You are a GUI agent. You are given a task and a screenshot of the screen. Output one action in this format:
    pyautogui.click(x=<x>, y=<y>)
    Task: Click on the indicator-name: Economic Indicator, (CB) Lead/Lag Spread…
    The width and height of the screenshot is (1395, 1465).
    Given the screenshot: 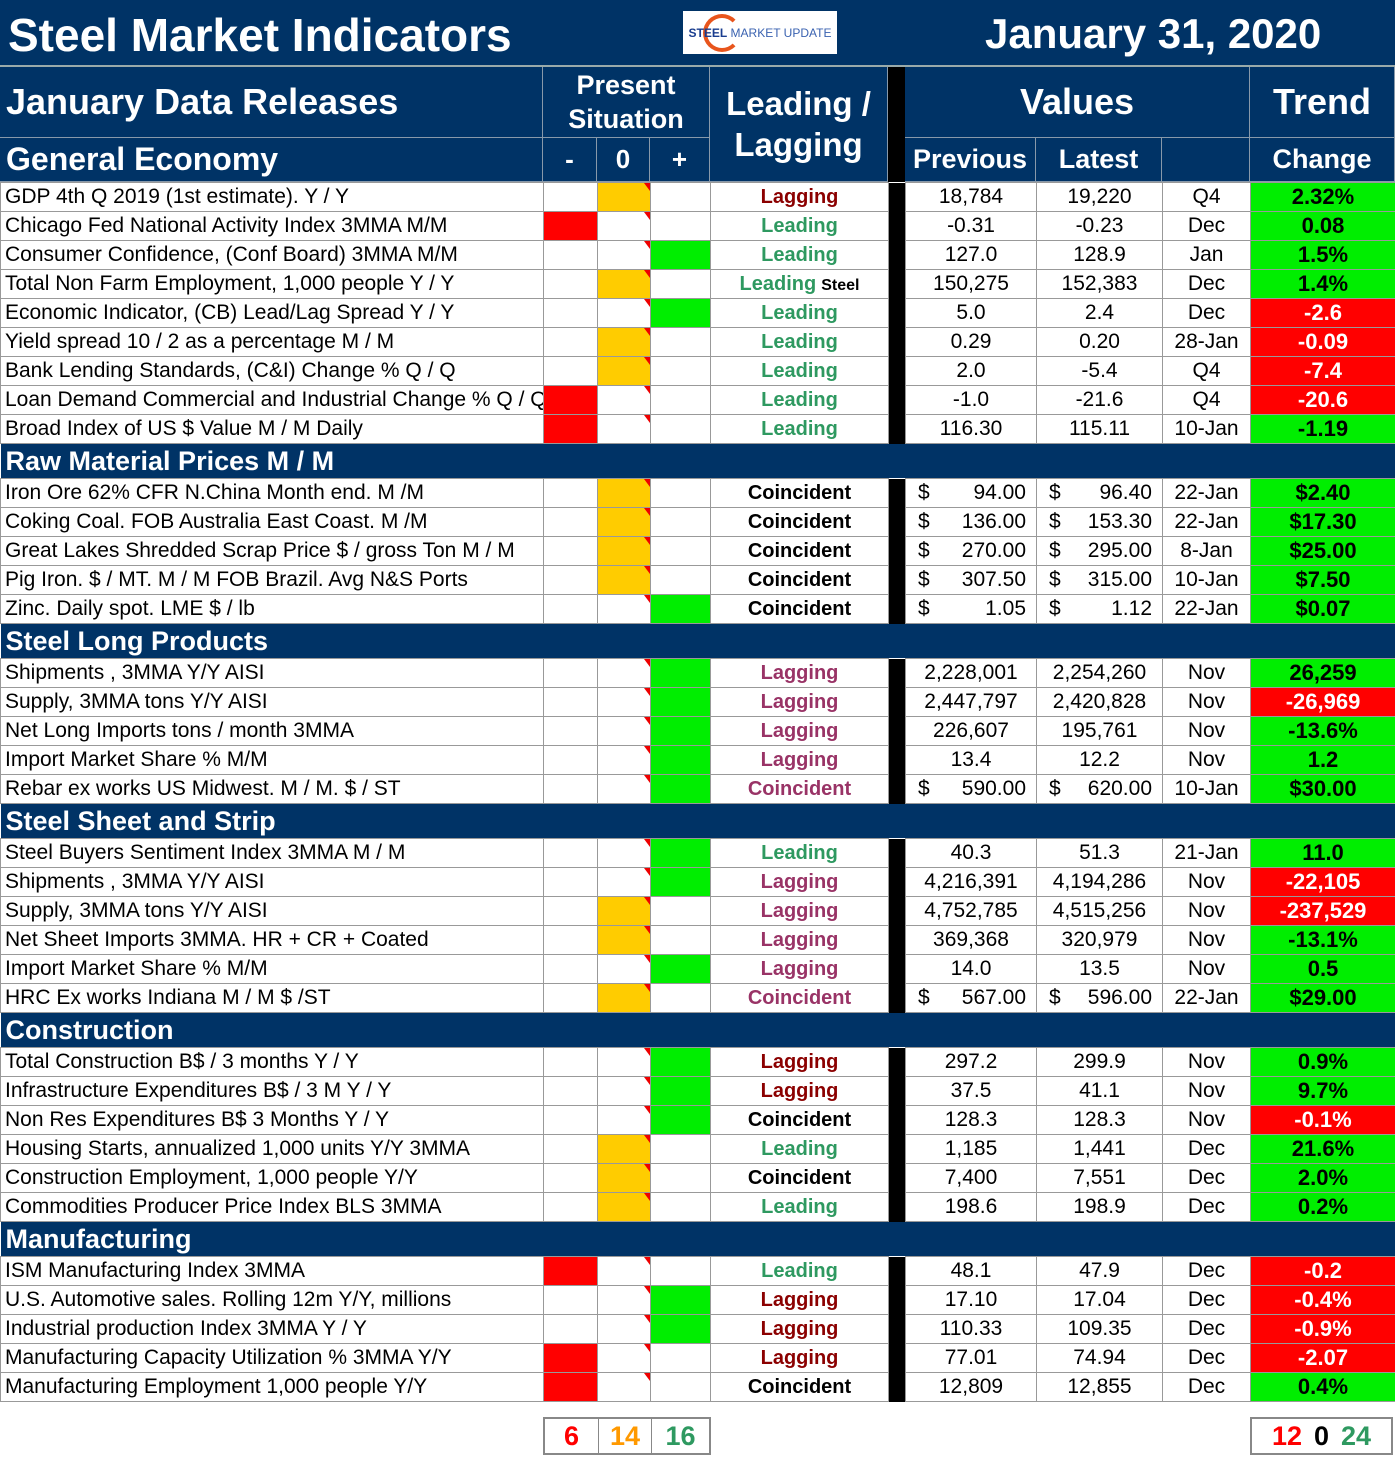 What is the action you would take?
    pyautogui.click(x=272, y=313)
    